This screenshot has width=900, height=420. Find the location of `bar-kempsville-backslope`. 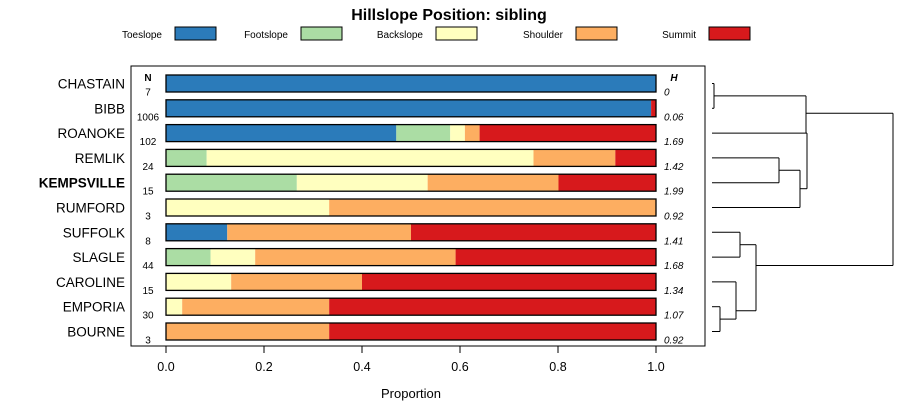

bar-kempsville-backslope is located at coordinates (362, 183).